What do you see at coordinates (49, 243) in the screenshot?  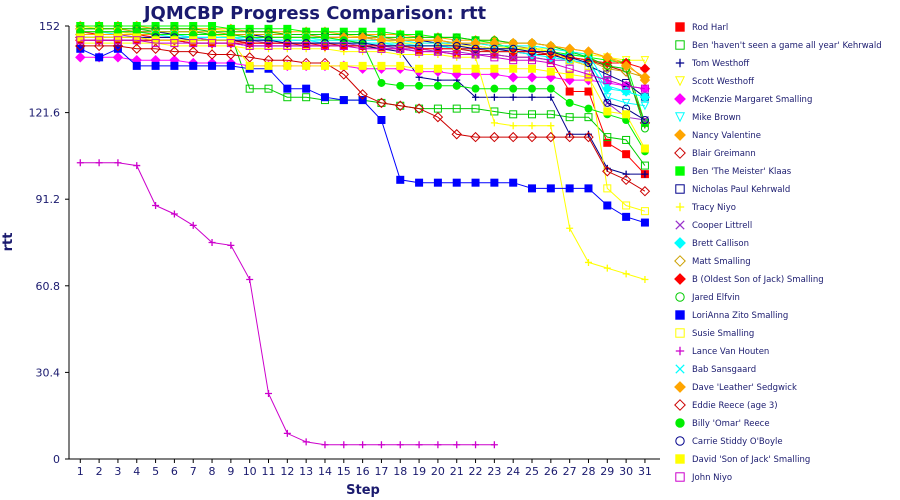 I see `y-ticks: 0 30.4 60.8 91.2 121.6 152` at bounding box center [49, 243].